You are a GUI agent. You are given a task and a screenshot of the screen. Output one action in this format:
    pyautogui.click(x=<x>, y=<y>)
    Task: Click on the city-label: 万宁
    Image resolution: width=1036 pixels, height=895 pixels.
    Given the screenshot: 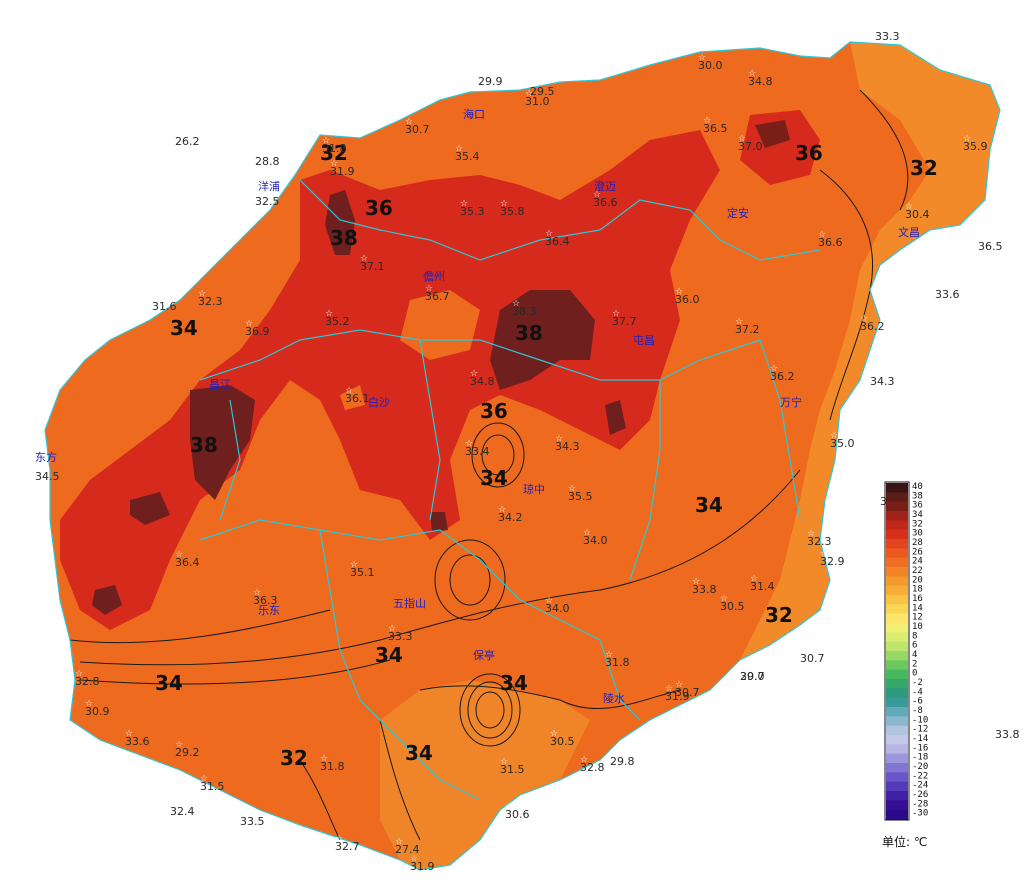 What is the action you would take?
    pyautogui.click(x=791, y=402)
    